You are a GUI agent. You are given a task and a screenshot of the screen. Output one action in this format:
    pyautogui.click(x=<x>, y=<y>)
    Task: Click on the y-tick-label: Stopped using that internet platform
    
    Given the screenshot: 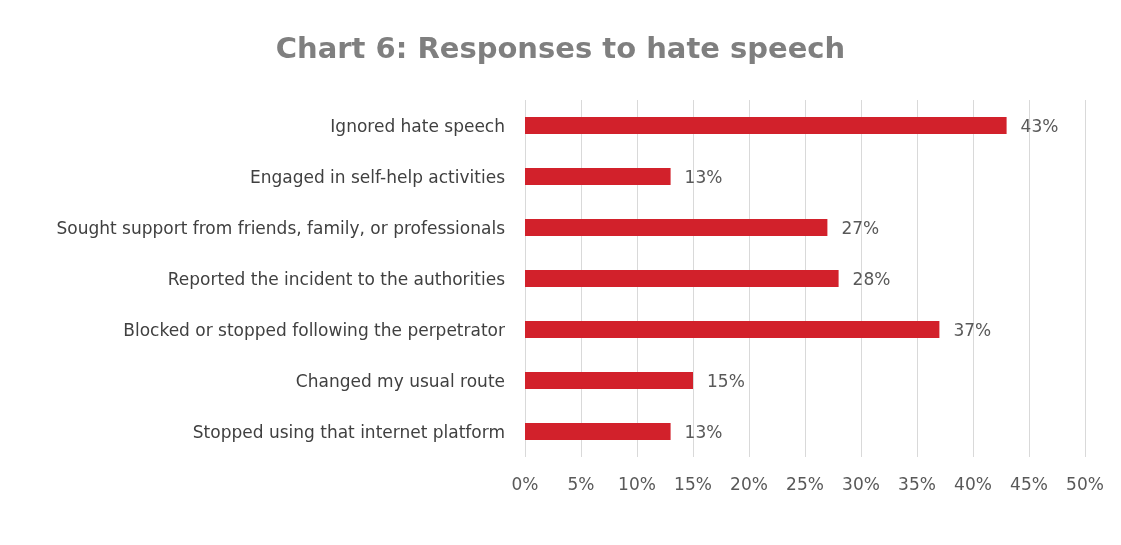 What is the action you would take?
    pyautogui.click(x=348, y=431)
    